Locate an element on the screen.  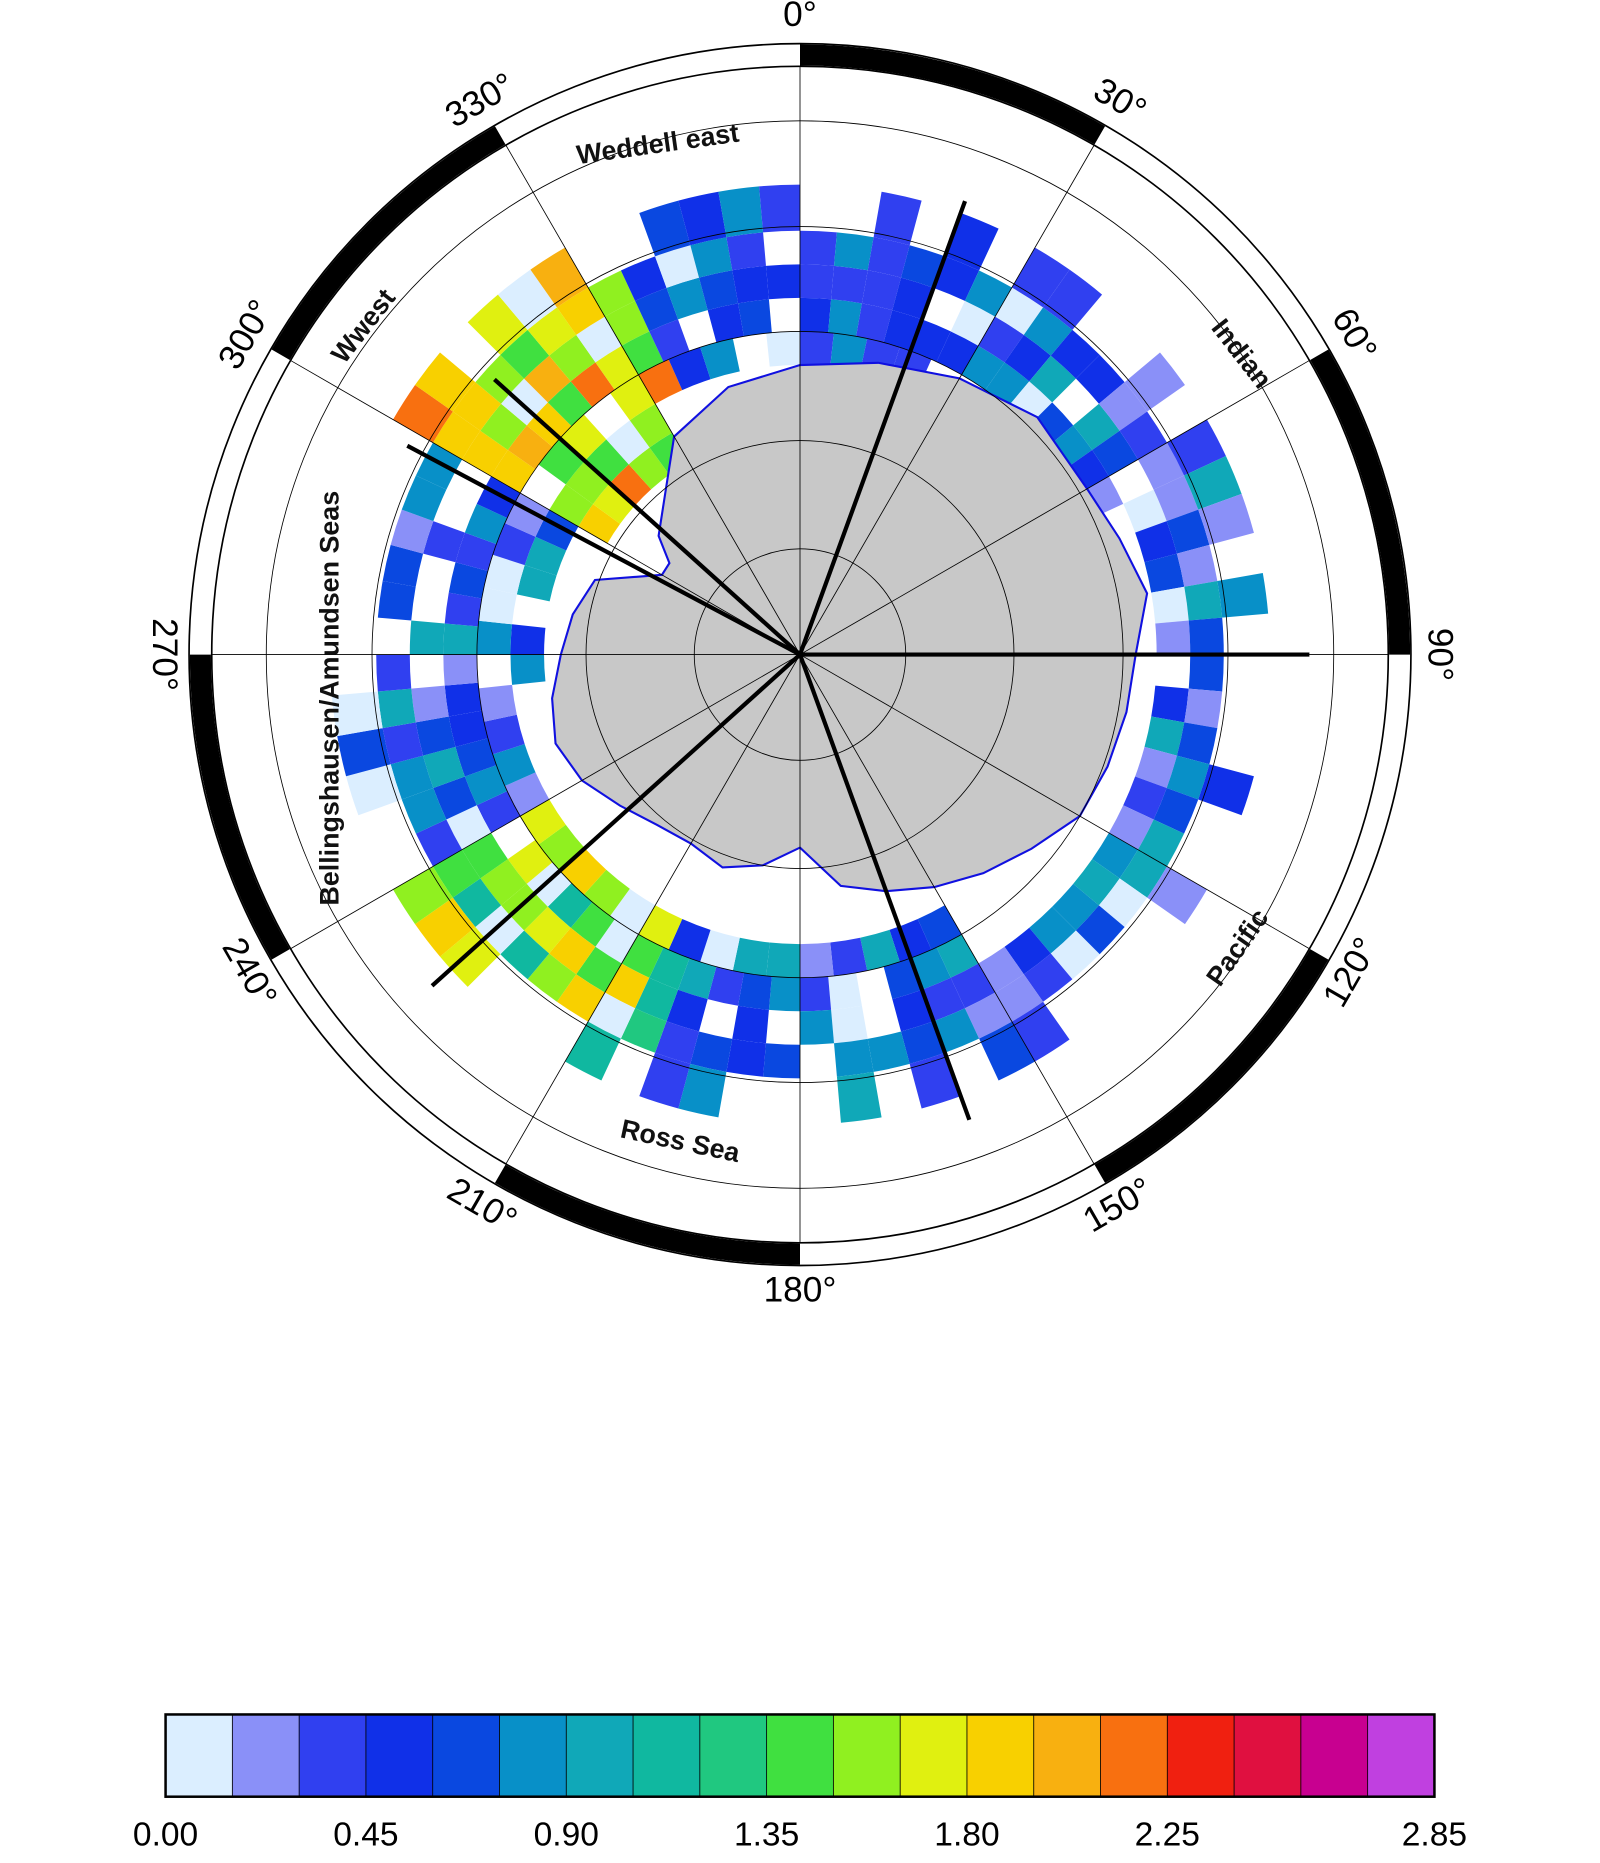
colorbar: 0.00 0.45 0.90 1.35 1.80 2.25 2.85 is located at coordinates (800, 1783).